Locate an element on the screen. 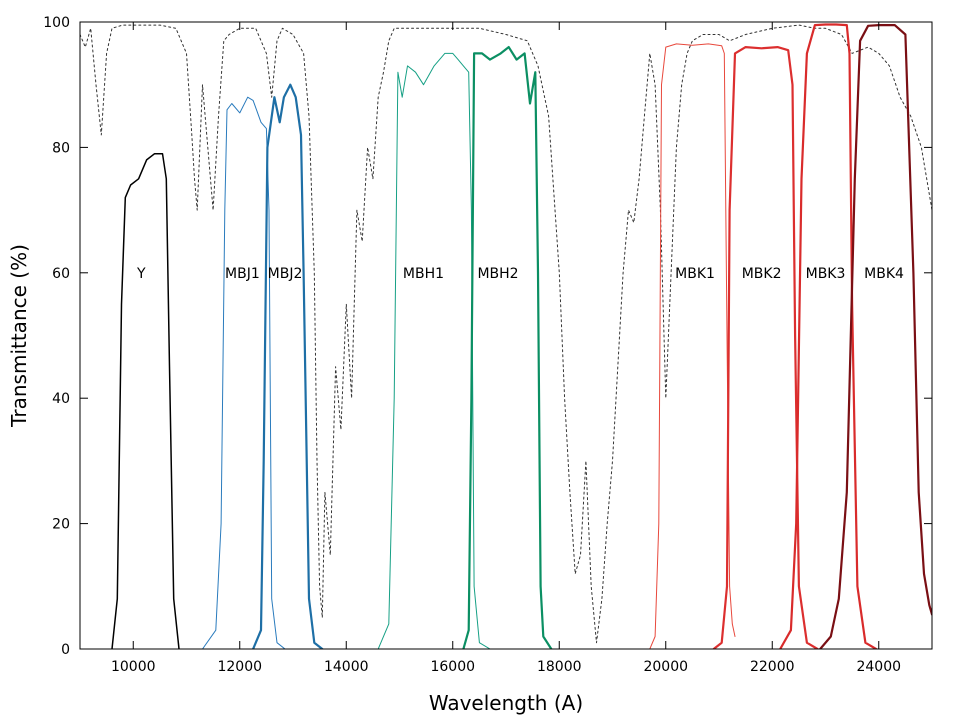 This screenshot has width=960, height=720. x-tick-label: 12000 is located at coordinates (239, 667).